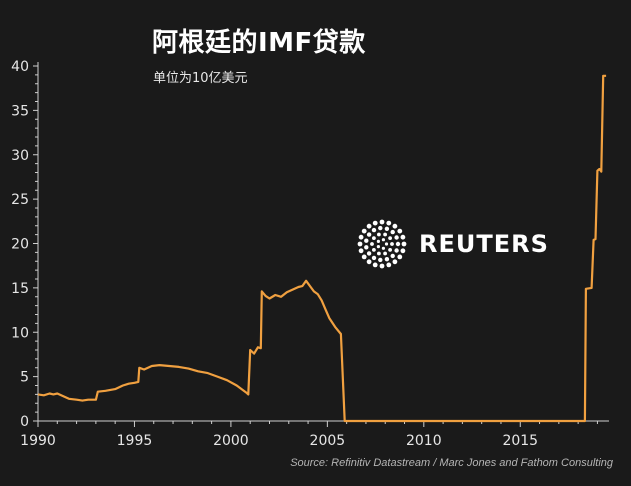 The image size is (631, 486). Describe the element at coordinates (328, 441) in the screenshot. I see `x-tick-label: 2005` at that location.